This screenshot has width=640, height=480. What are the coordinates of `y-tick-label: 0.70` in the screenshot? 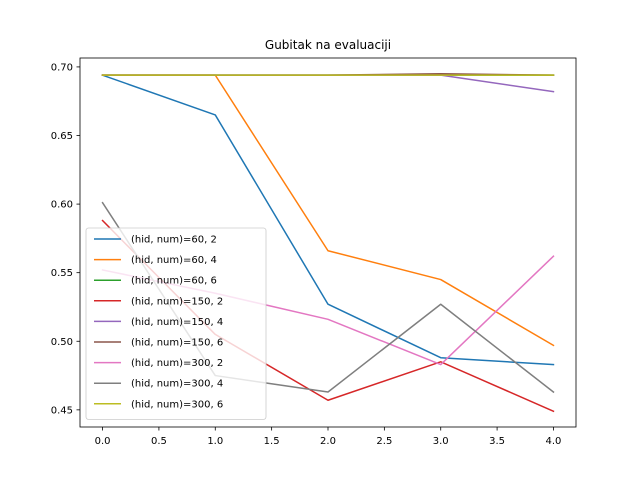 It's located at (62, 67).